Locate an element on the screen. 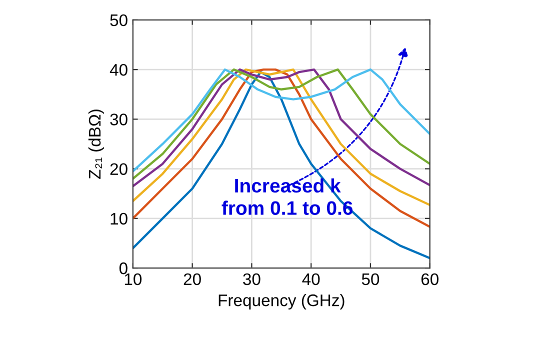 The image size is (536, 338). x-tick-label: 30 is located at coordinates (251, 279).